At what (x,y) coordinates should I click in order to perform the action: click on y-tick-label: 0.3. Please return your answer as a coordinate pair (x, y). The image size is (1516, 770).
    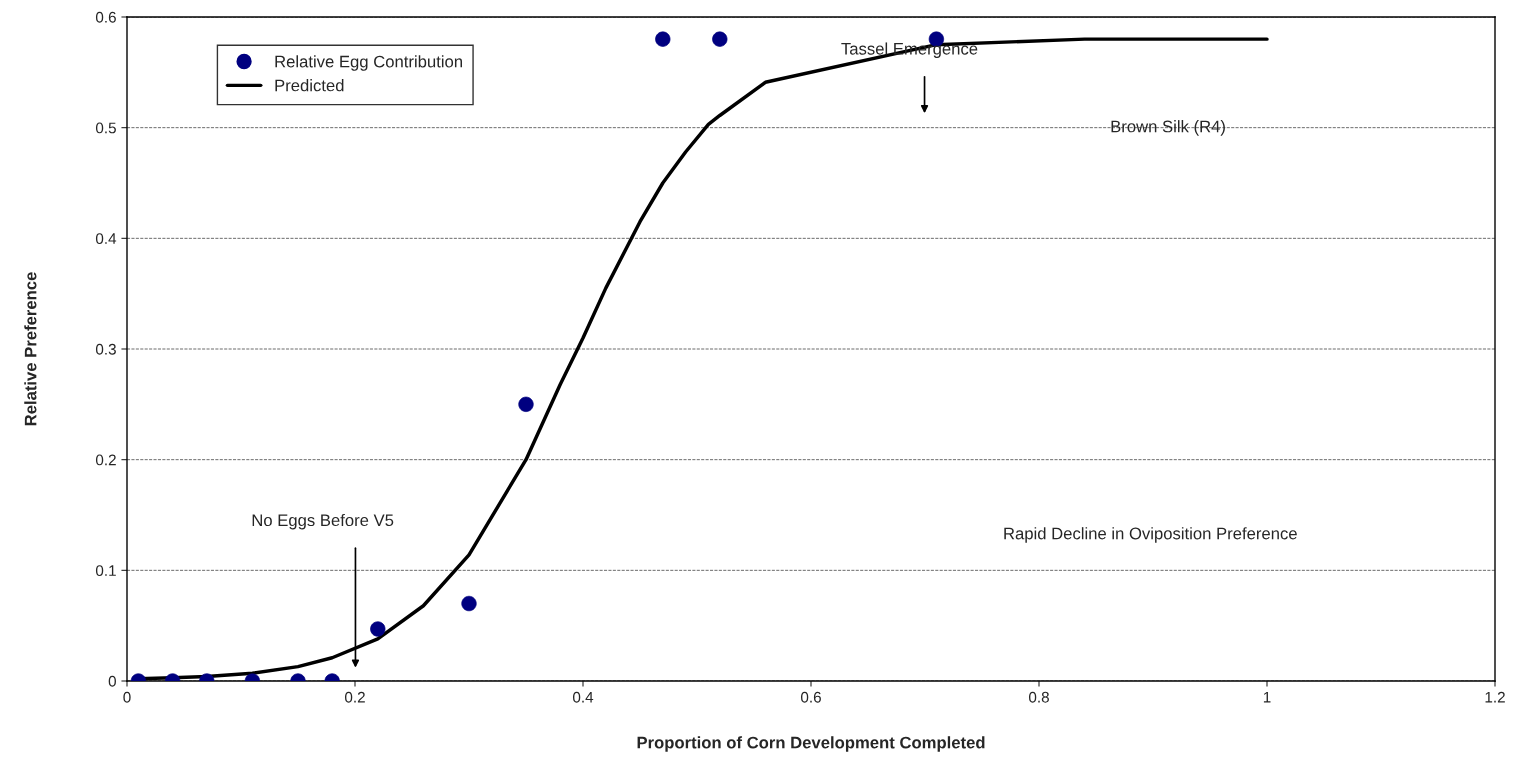
    Looking at the image, I should click on (105, 349).